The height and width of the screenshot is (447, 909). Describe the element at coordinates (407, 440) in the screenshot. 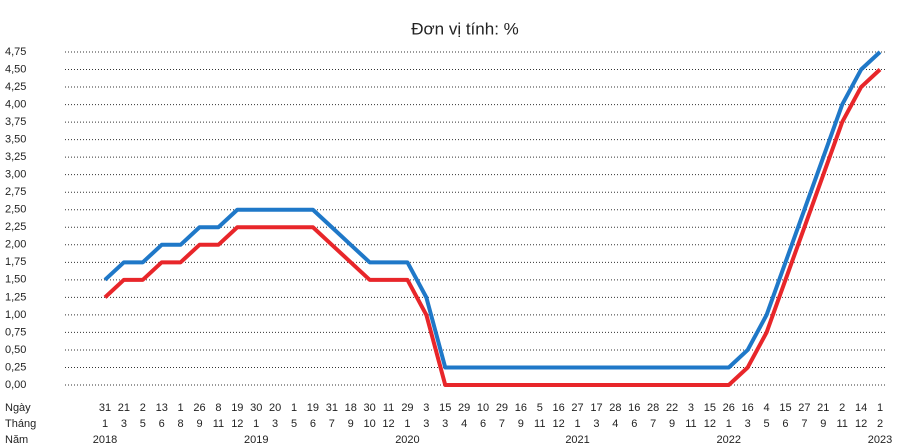

I see `x-year-label: 2020` at that location.